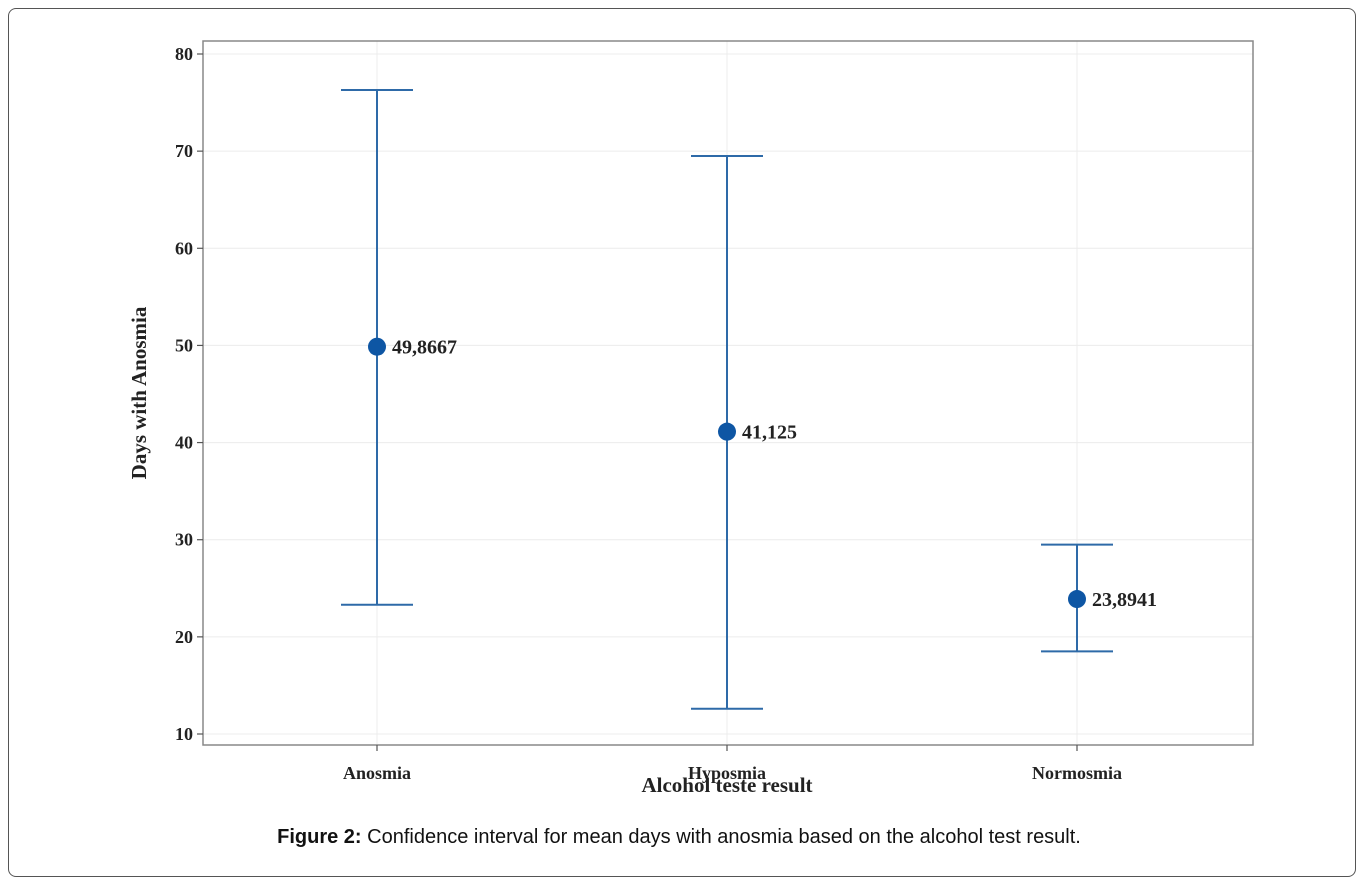  Describe the element at coordinates (139, 392) in the screenshot. I see `y-axis-label: Days with Anosmia` at that location.